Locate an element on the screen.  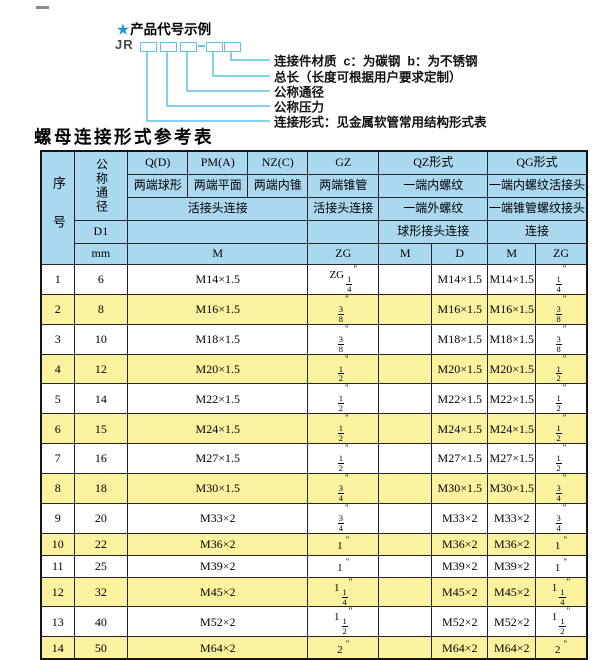
header-pm-code: PM(A) is located at coordinates (218, 162).